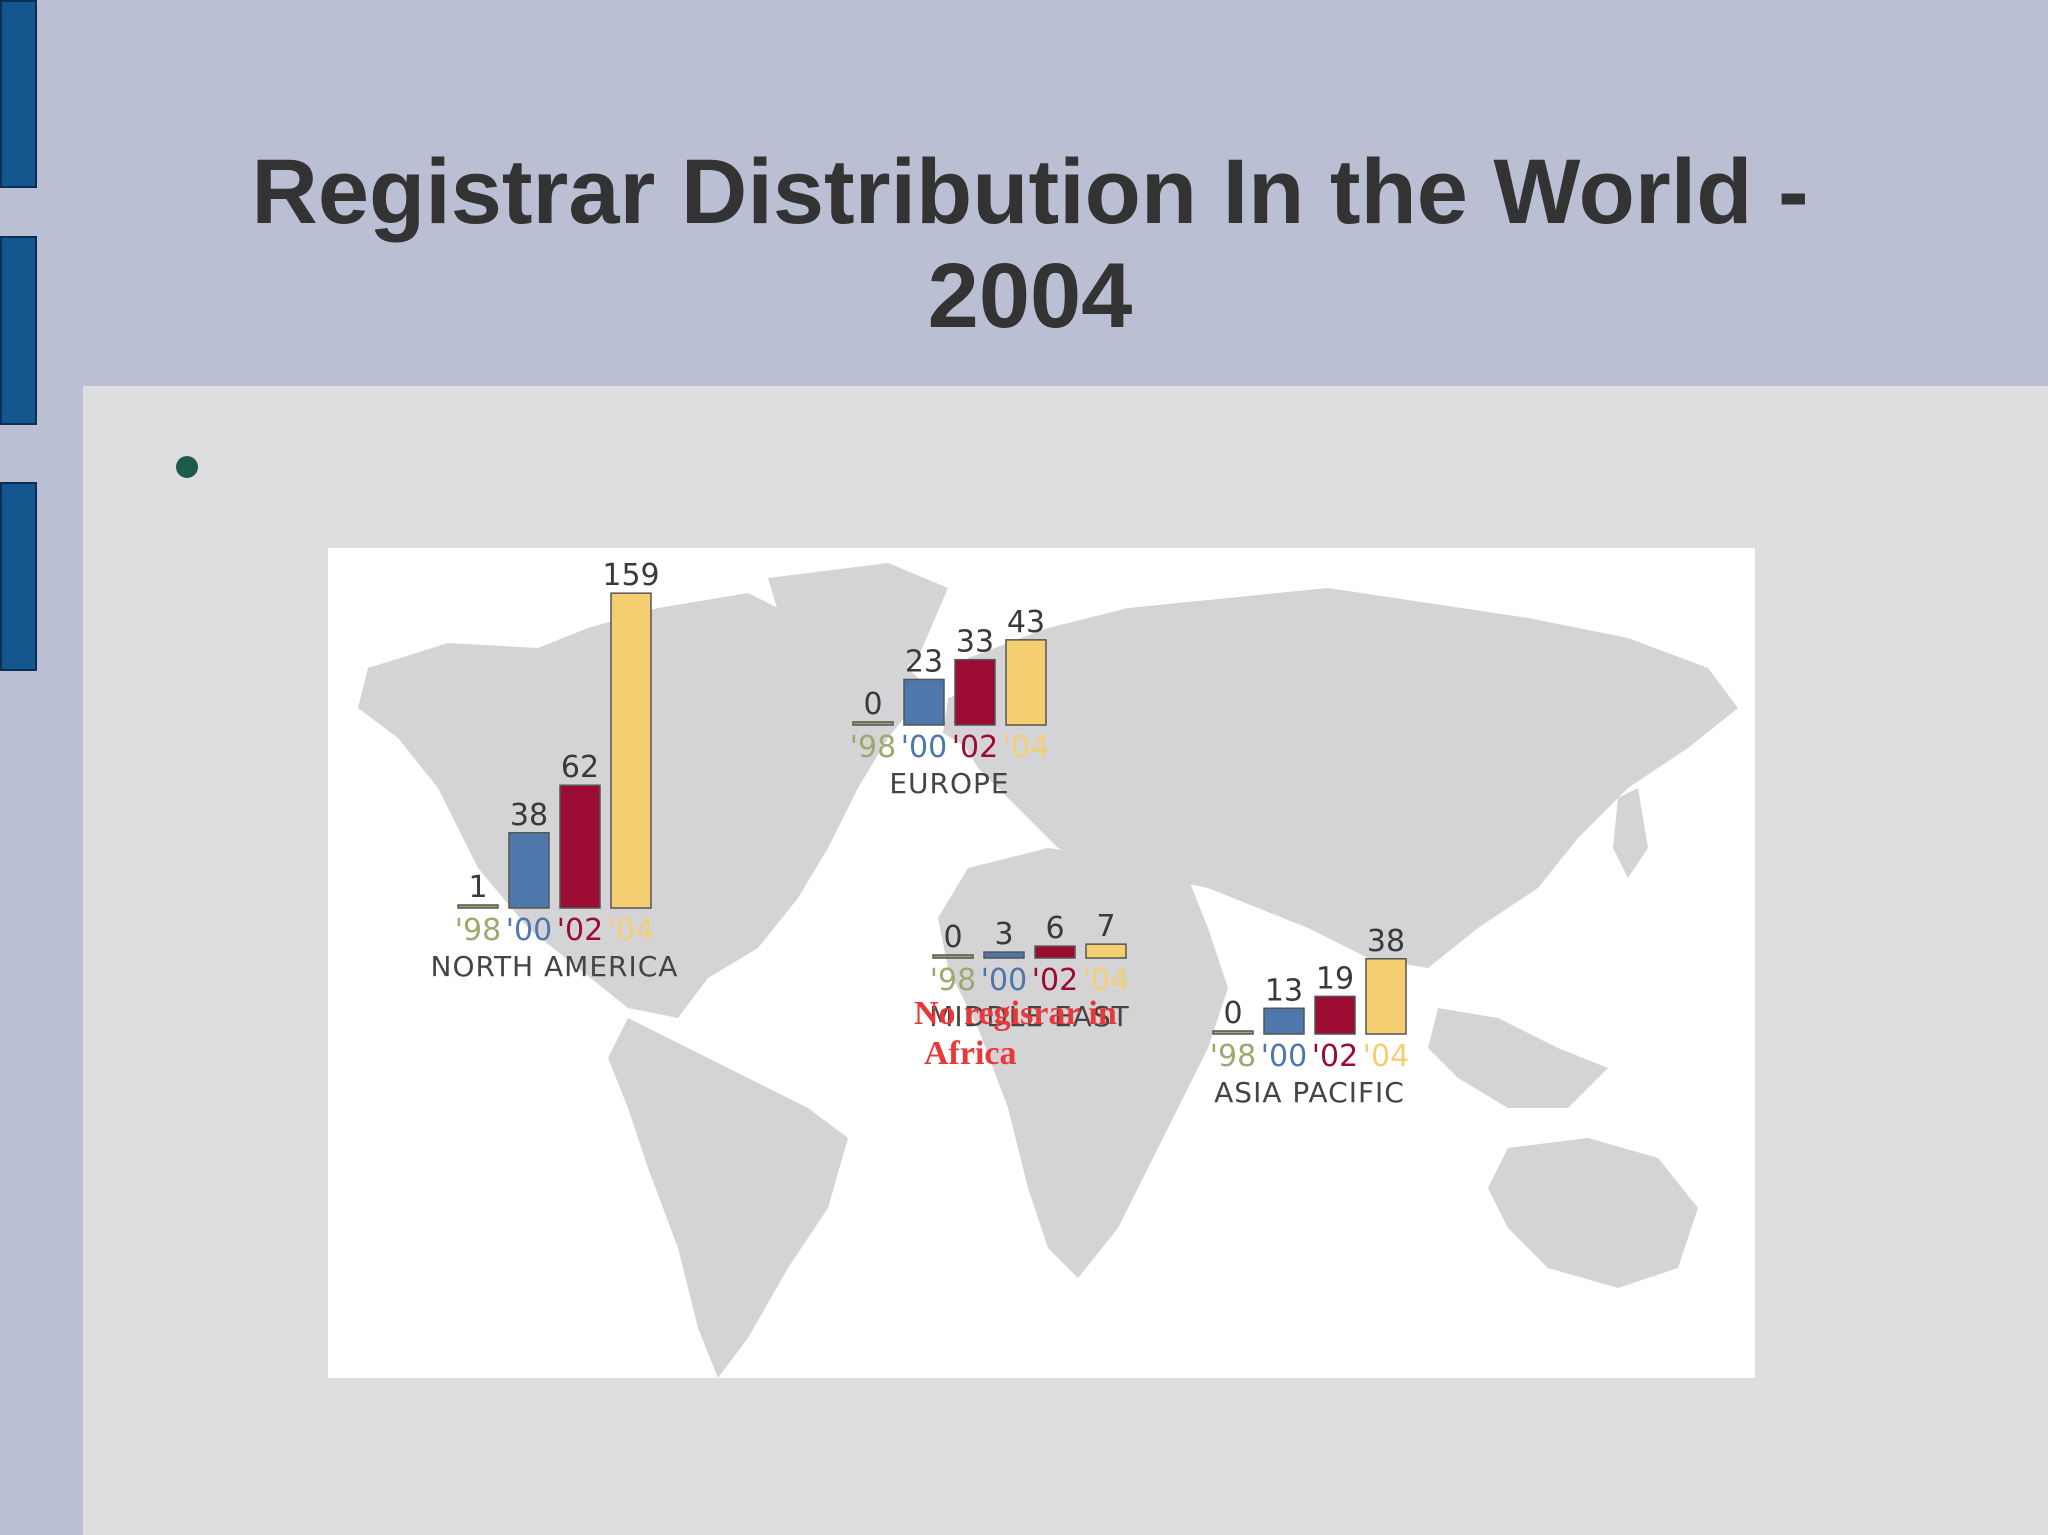 The image size is (2048, 1535). What do you see at coordinates (477, 887) in the screenshot?
I see `bar-value-label: 1` at bounding box center [477, 887].